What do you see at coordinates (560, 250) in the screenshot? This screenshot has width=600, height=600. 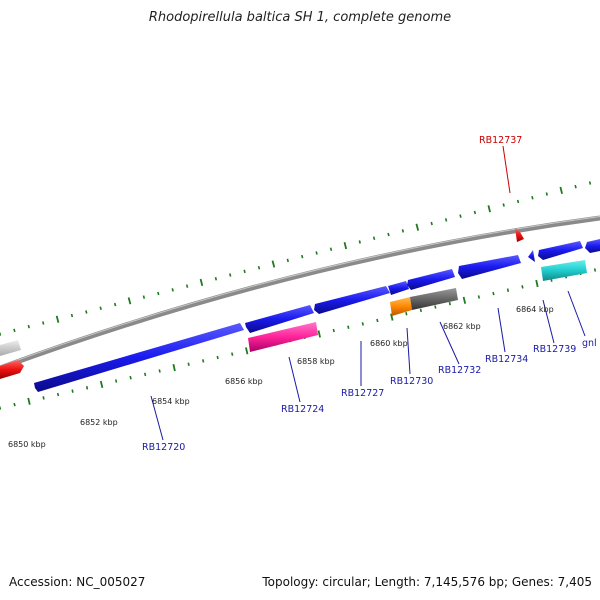 I see `feature-cds-h` at bounding box center [560, 250].